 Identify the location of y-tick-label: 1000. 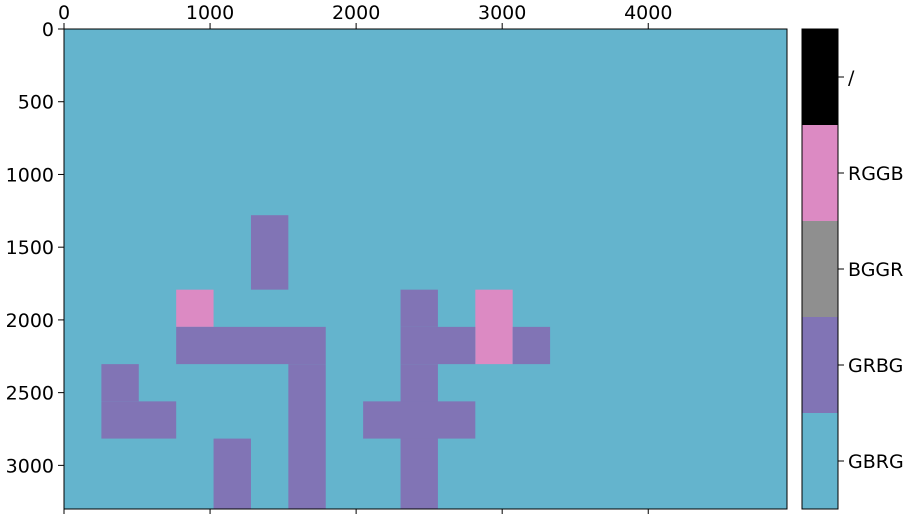
(30, 175).